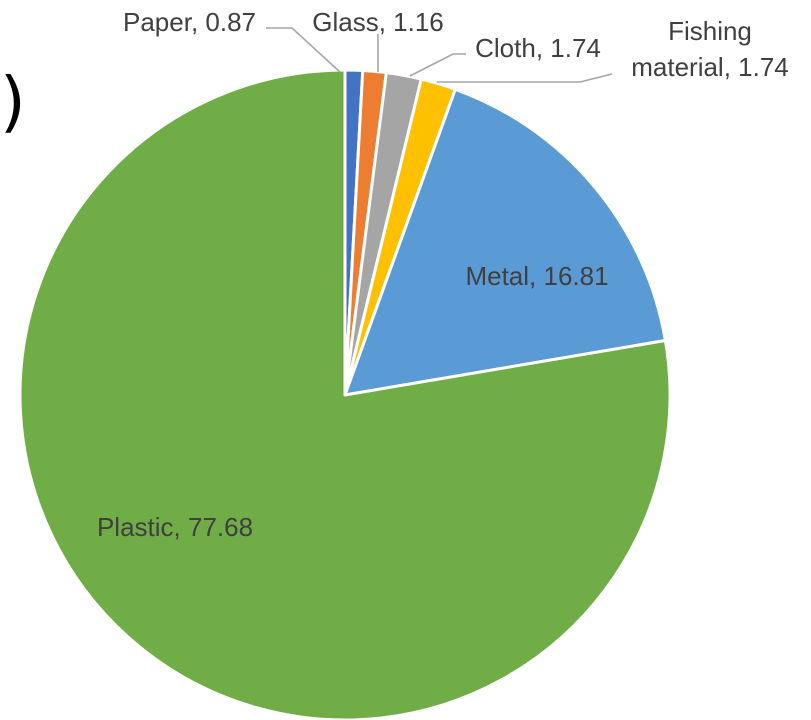  I want to click on leader-line-paper, so click(303, 50).